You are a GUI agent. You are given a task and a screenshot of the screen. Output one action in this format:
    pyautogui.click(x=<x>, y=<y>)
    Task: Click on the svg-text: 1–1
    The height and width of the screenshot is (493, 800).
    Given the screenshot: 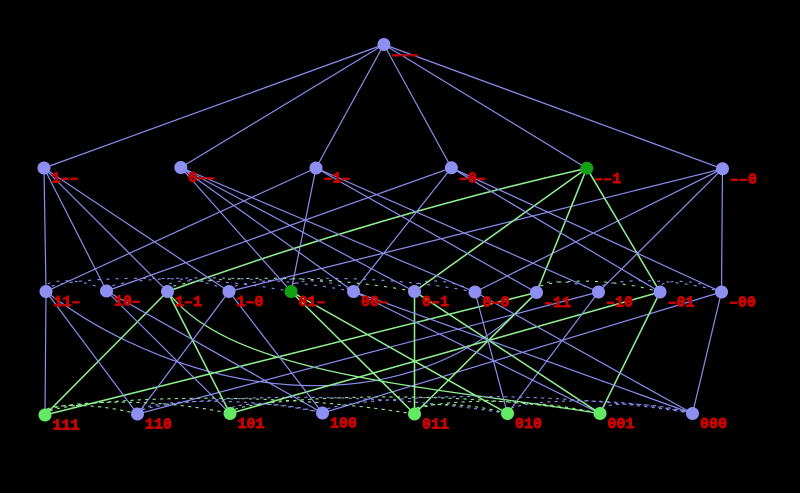 What is the action you would take?
    pyautogui.click(x=188, y=302)
    